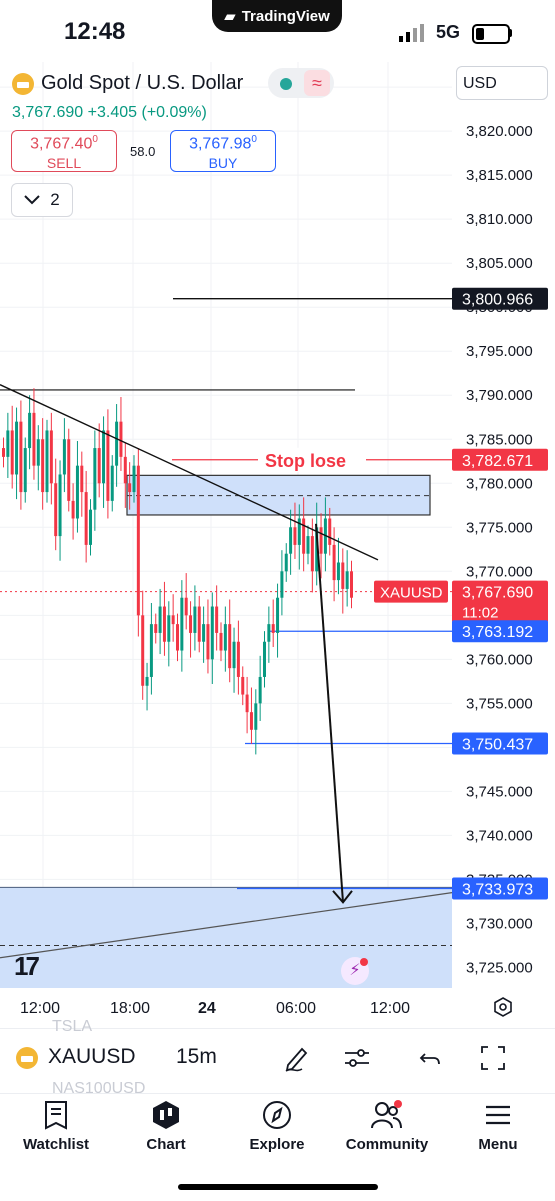 Image resolution: width=555 pixels, height=1201 pixels. Describe the element at coordinates (166, 1126) in the screenshot. I see `nav-chart: Chart` at that location.